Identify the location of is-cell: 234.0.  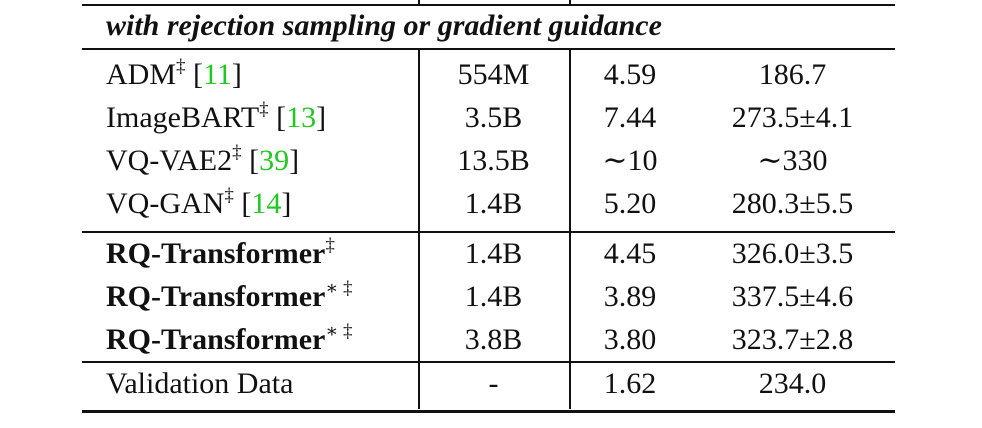
(792, 383).